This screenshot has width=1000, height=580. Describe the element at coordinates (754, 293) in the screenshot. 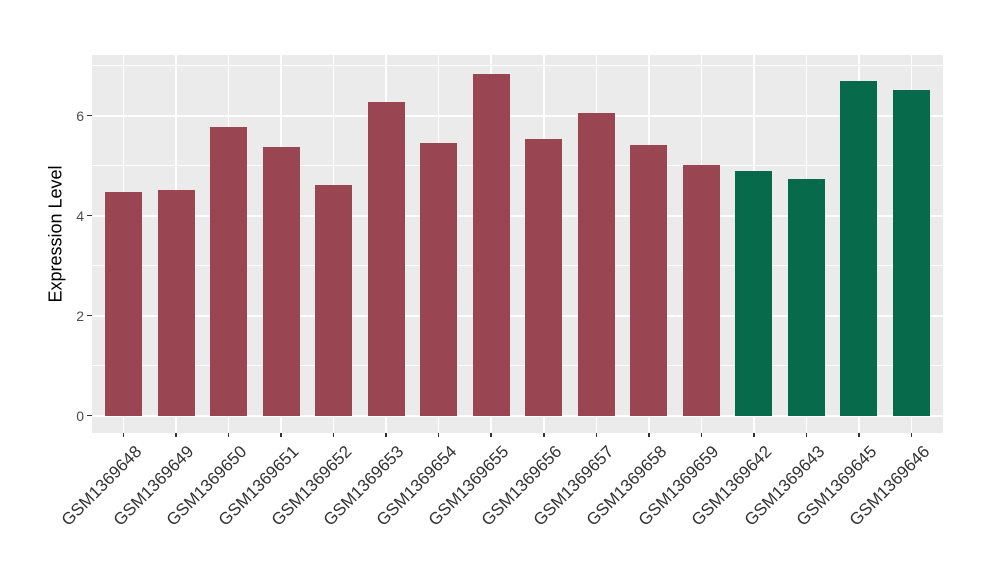

I see `bar-GSM1369642` at that location.